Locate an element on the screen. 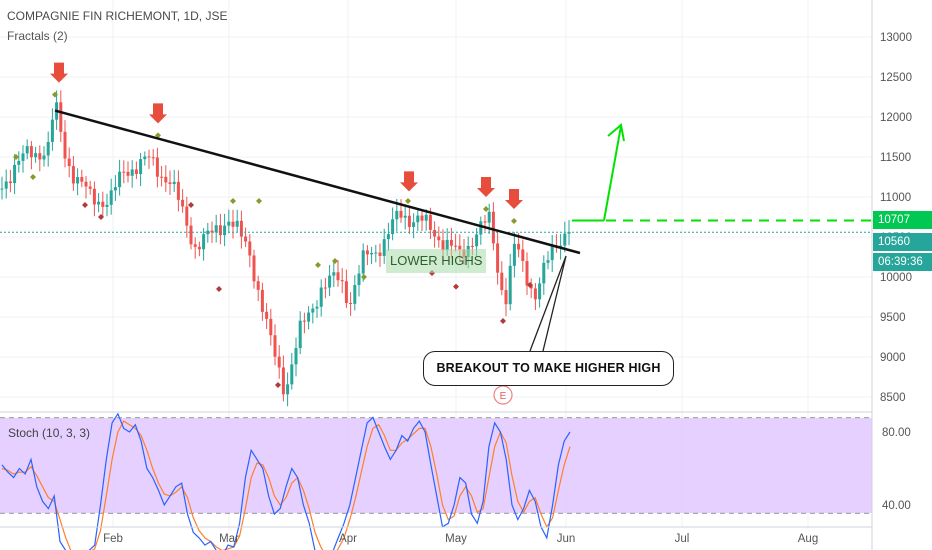  indicator-label: Fractals (2) is located at coordinates (37, 36).